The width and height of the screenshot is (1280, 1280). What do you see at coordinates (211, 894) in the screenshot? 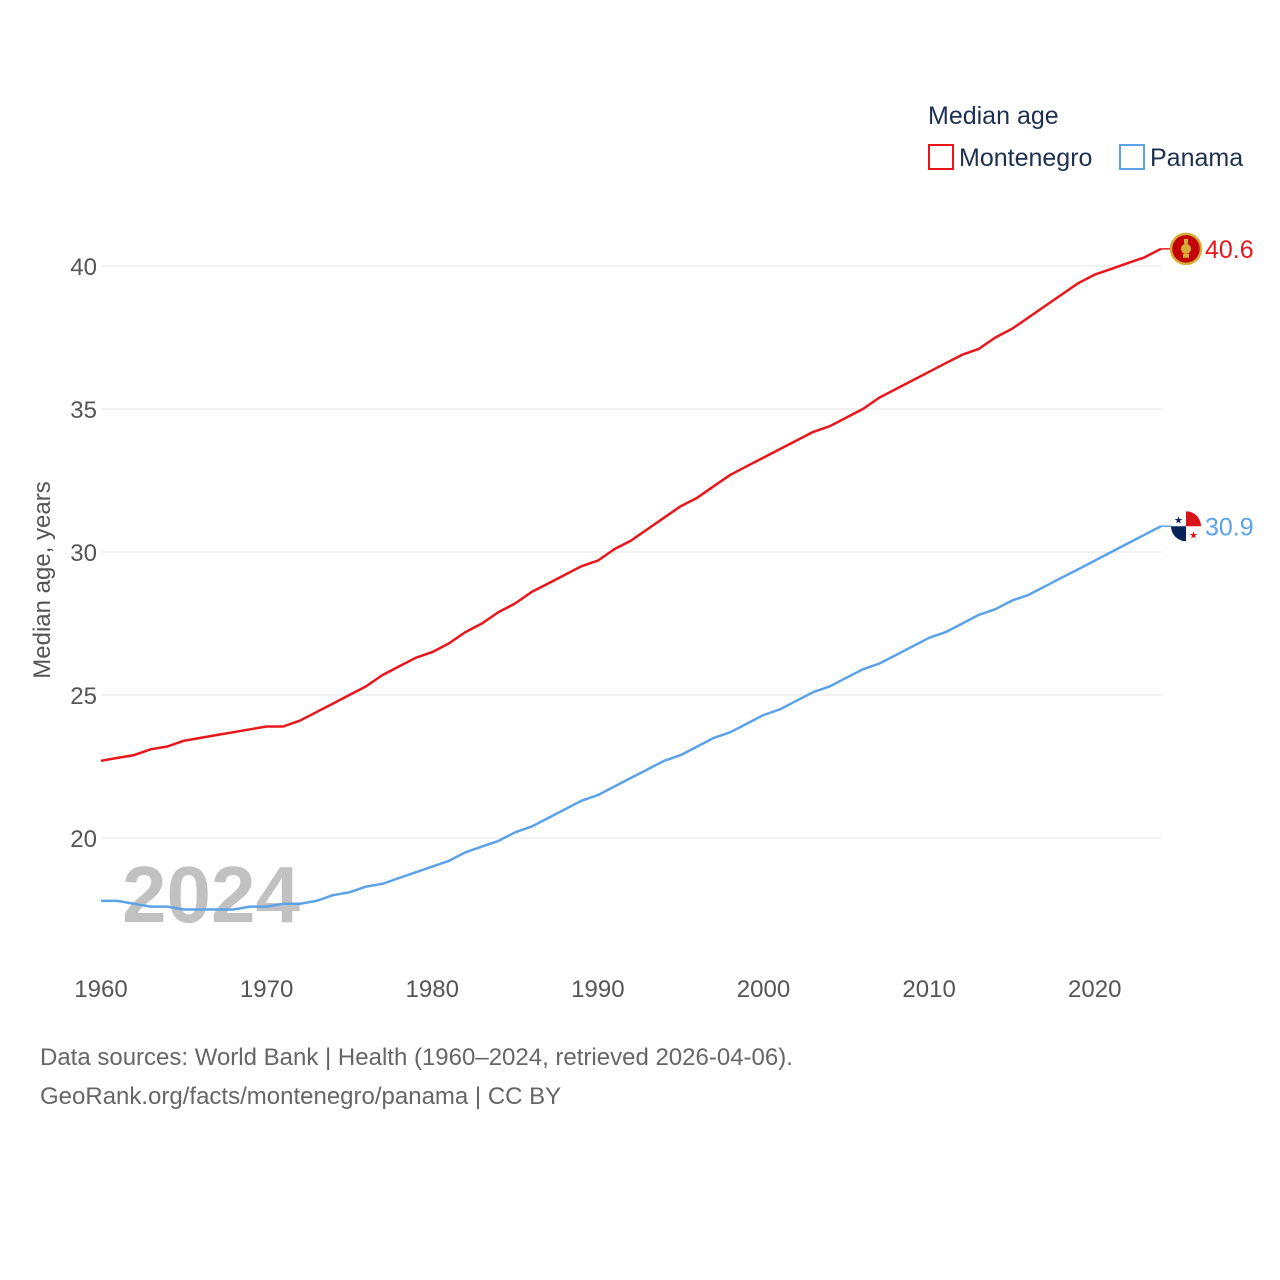
I see `year-watermark: 2024` at bounding box center [211, 894].